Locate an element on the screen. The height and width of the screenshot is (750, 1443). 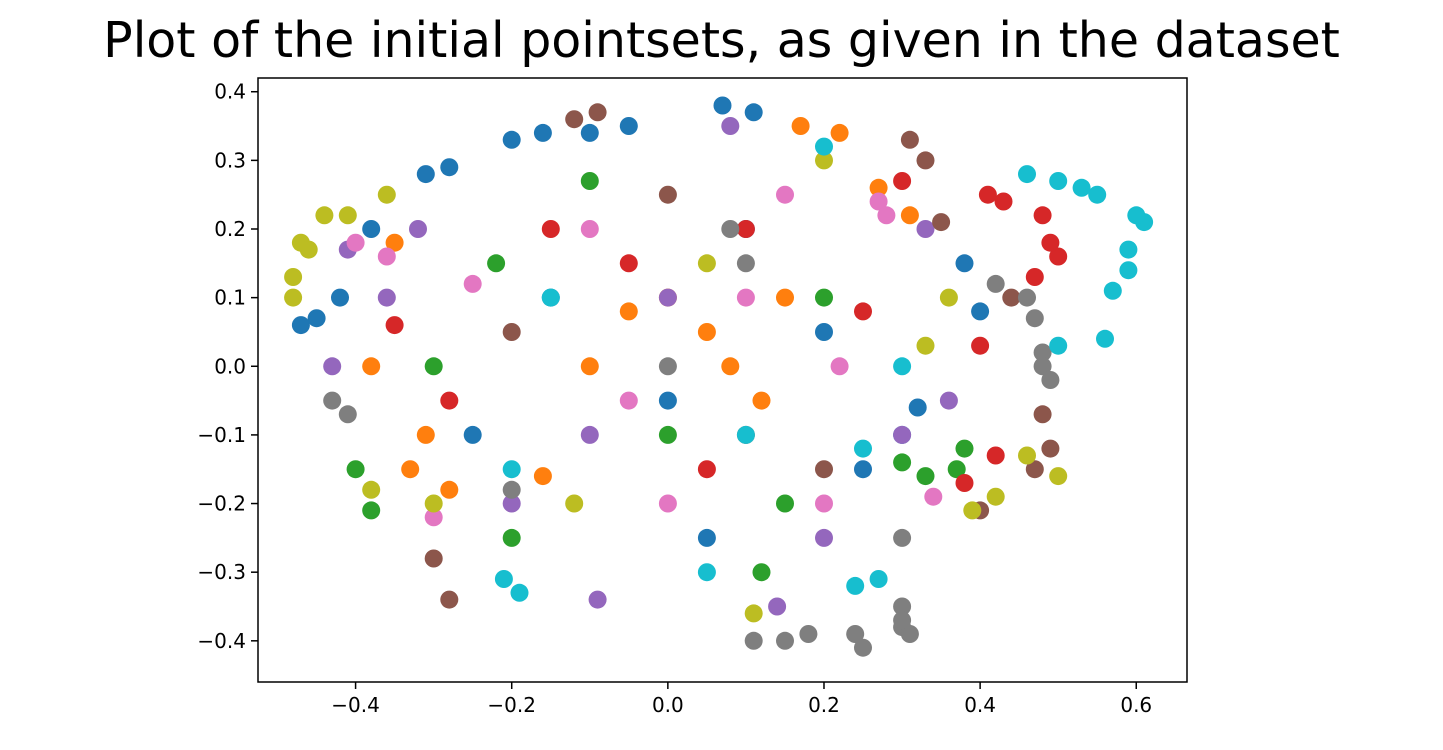
y-tick-label: −0.3 is located at coordinates (221, 572).